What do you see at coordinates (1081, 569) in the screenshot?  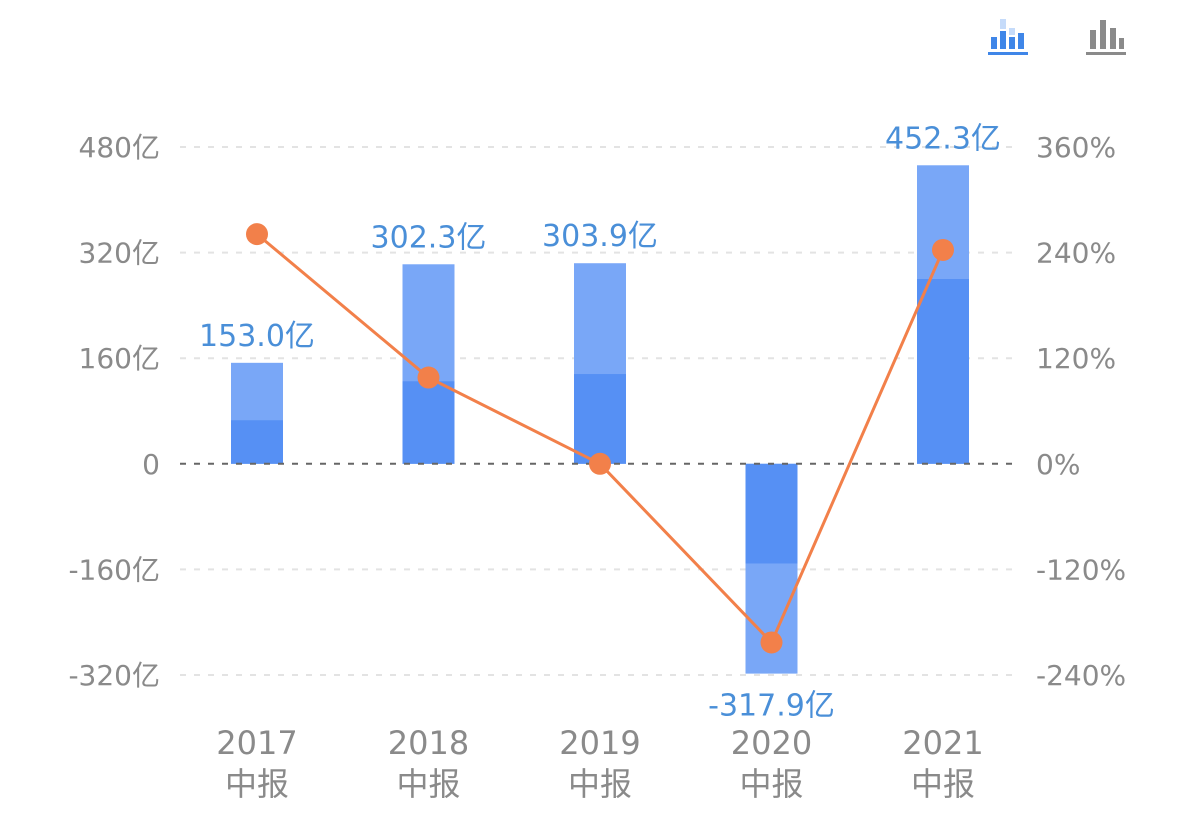 I see `right-tick-label: -120%` at bounding box center [1081, 569].